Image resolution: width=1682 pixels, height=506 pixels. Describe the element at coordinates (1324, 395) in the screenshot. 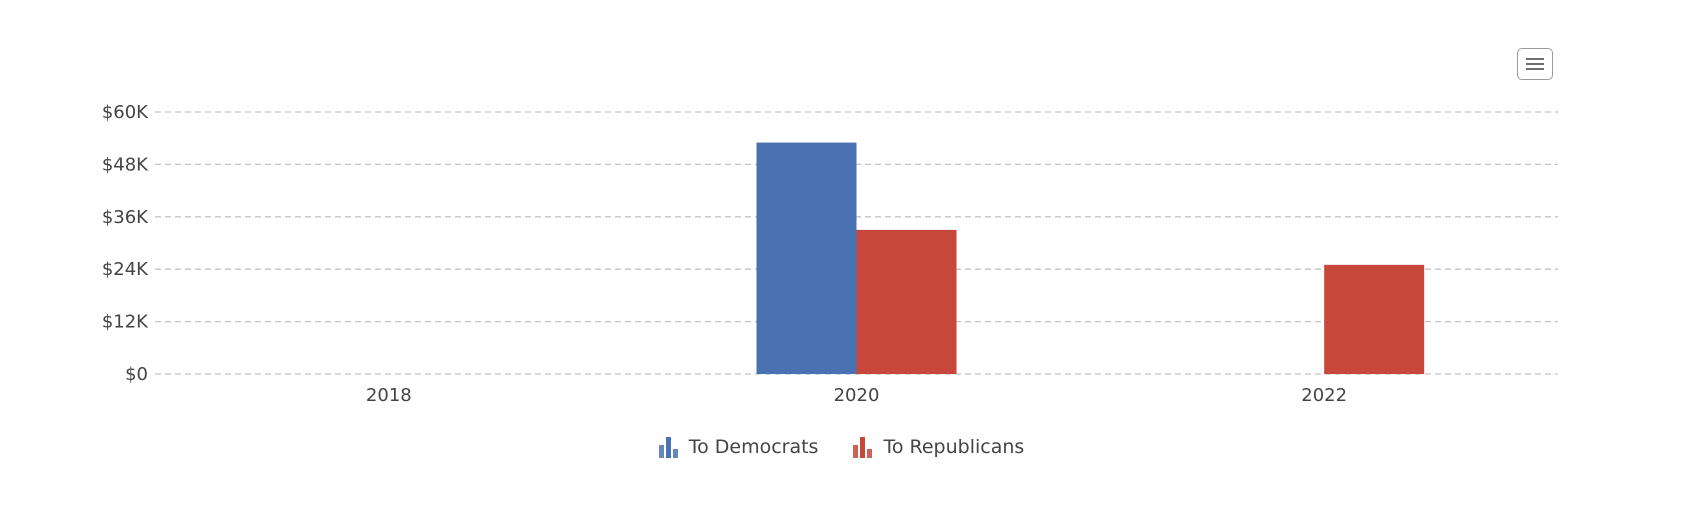

I see `x-tick-label: 2022` at that location.